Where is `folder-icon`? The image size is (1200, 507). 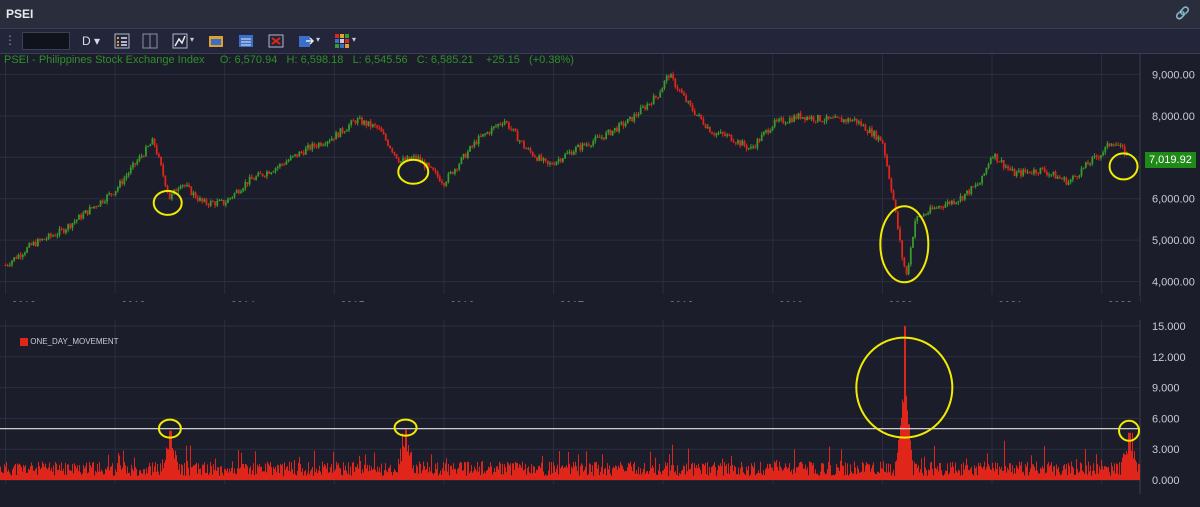 folder-icon is located at coordinates (216, 41).